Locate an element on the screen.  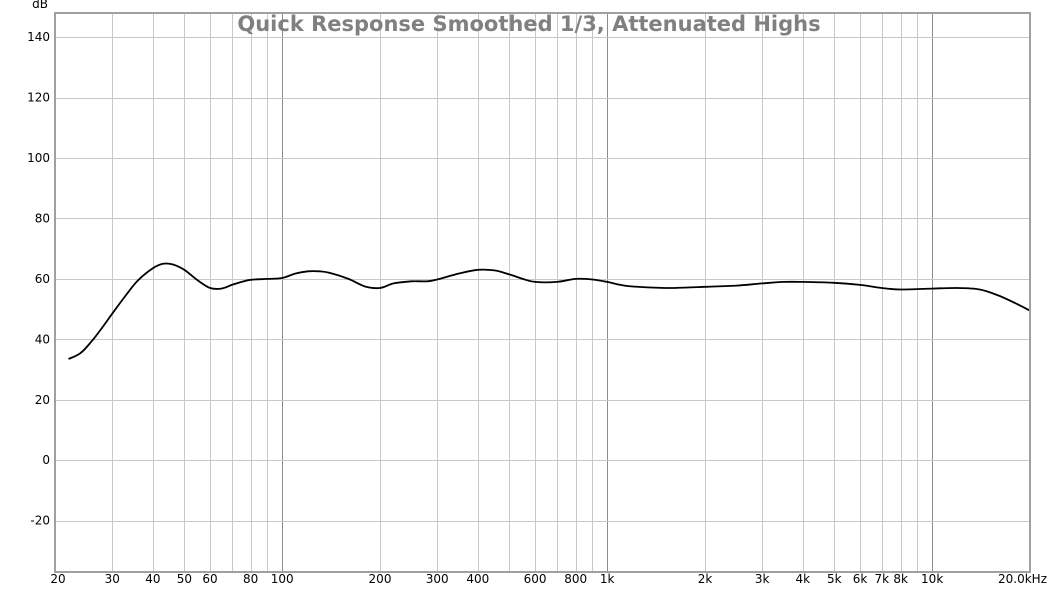
x-tick-label: 6k is located at coordinates (860, 579).